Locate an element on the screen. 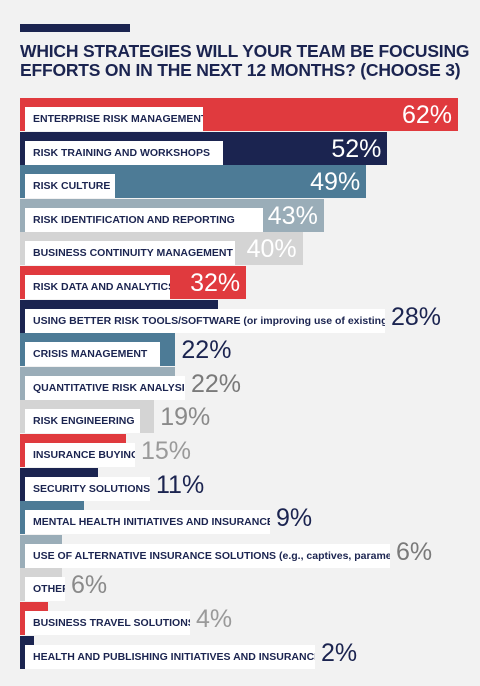 This screenshot has height=686, width=480. bar-row: BUSINESS CONTINUITY MANAGEMENT 40% is located at coordinates (250, 249).